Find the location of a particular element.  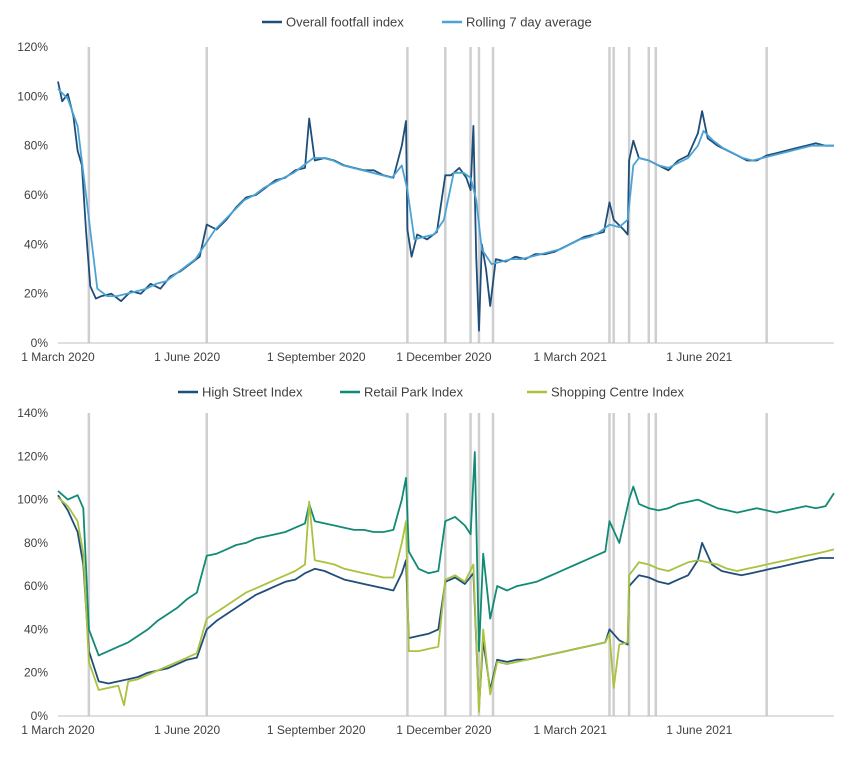

legend-label: Overall footfall index is located at coordinates (345, 22).